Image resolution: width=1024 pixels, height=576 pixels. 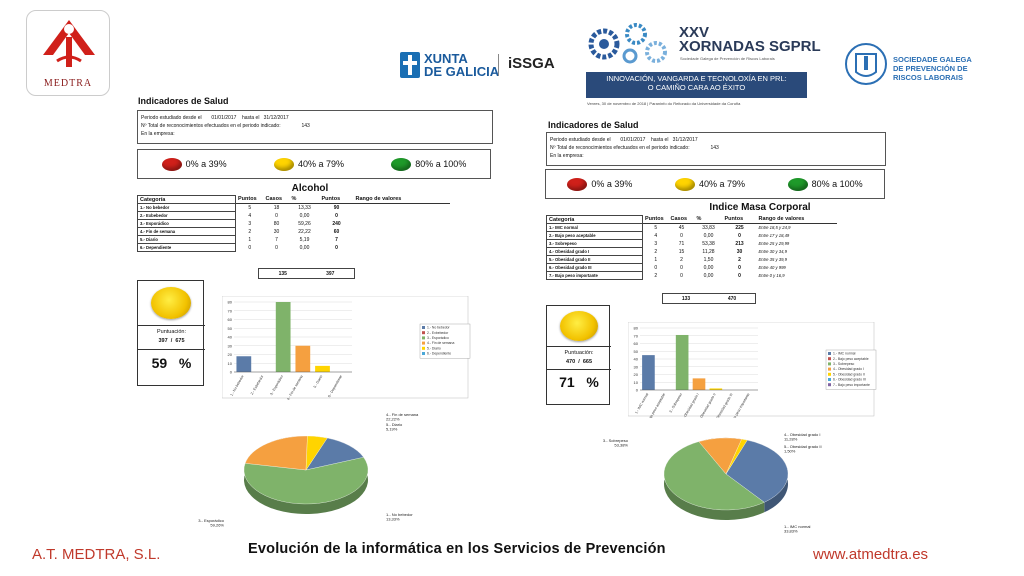 What do you see at coordinates (185, 363) in the screenshot?
I see `left-percent-sign: %` at bounding box center [185, 363].